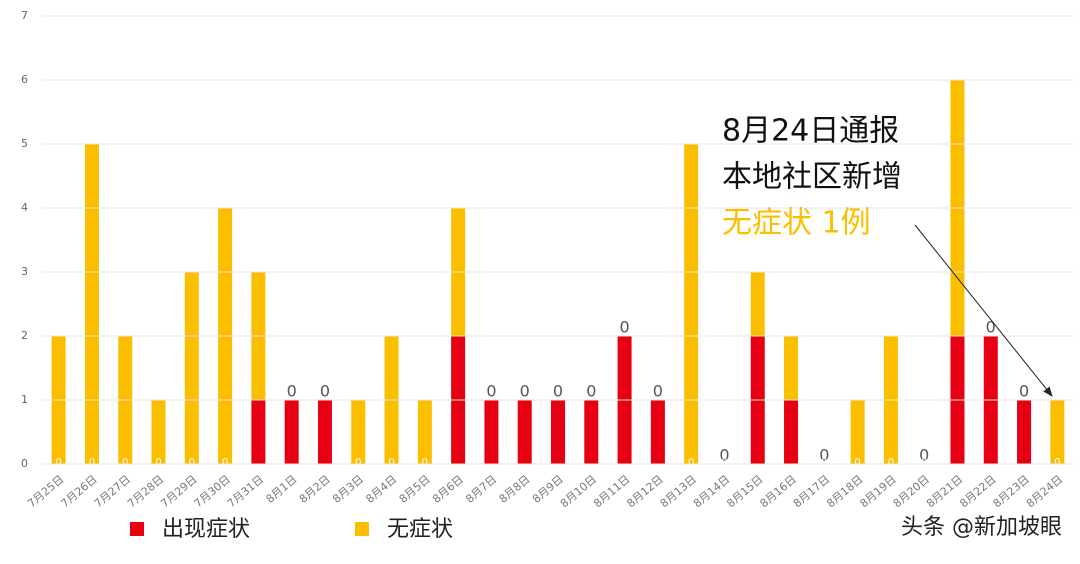  I want to click on x-tick-label: 8月8日, so click(515, 489).